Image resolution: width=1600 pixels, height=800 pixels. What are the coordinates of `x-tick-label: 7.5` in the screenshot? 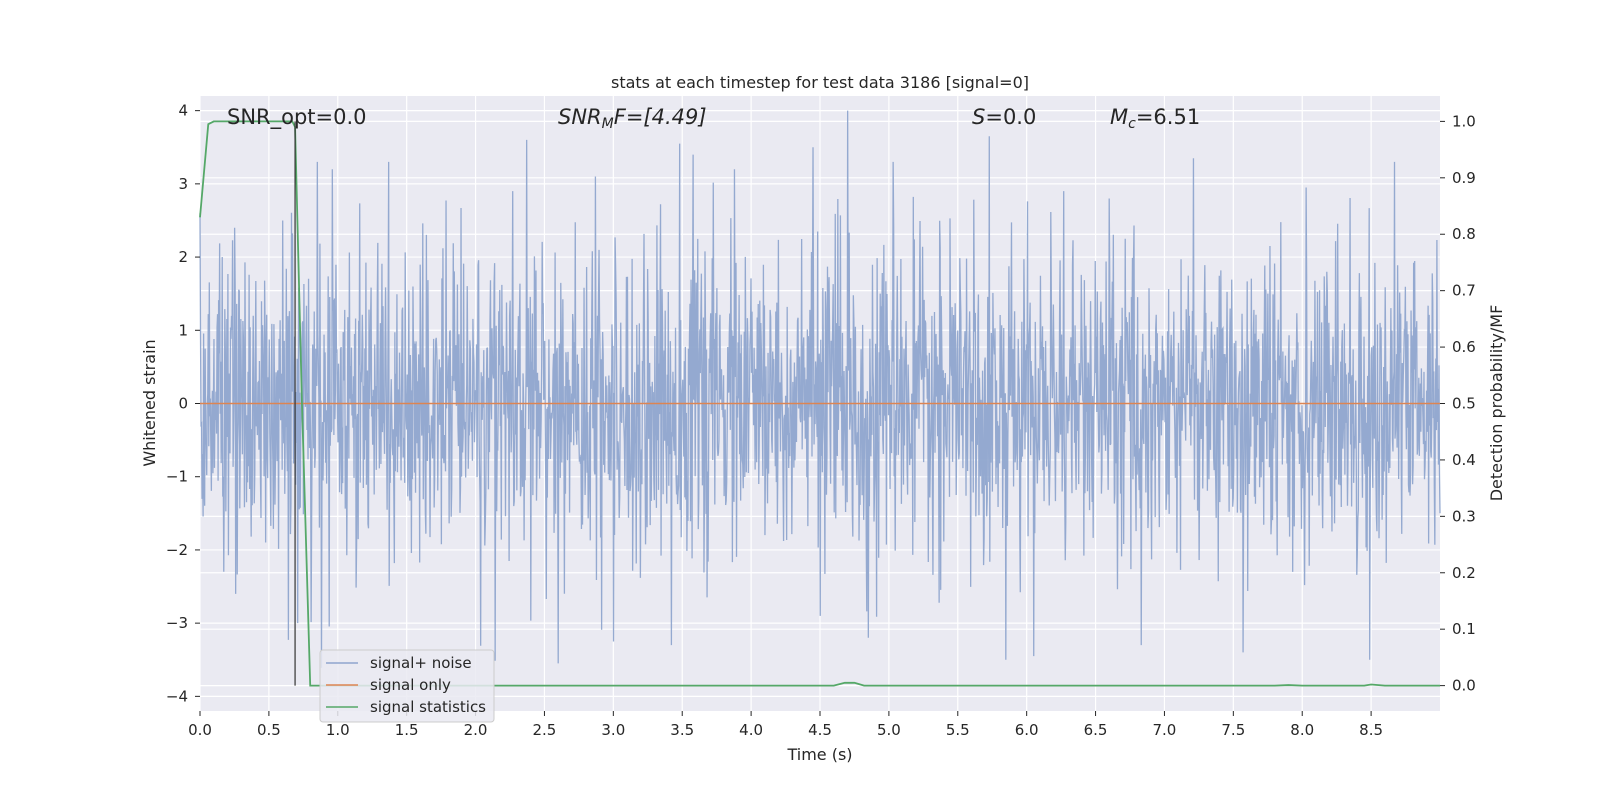 It's located at (1233, 730).